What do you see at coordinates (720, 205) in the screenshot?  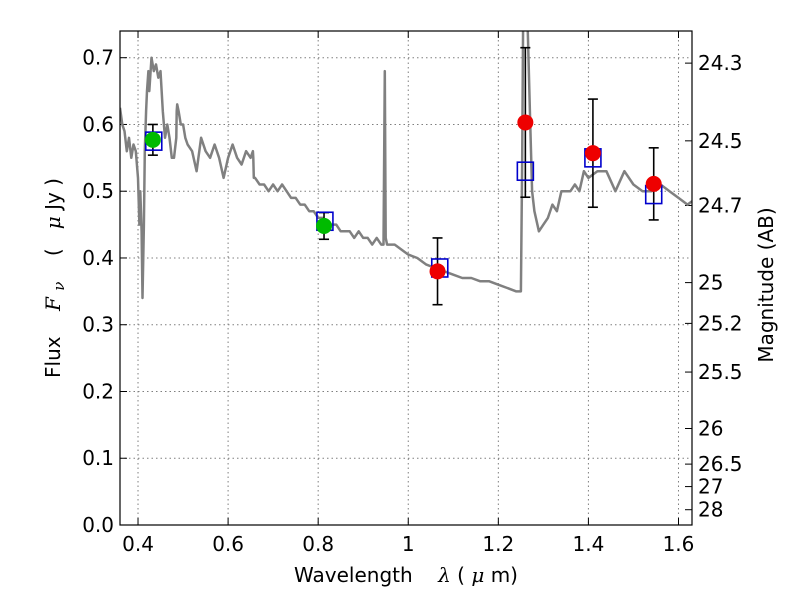 I see `right-tick-label: 24.7` at bounding box center [720, 205].